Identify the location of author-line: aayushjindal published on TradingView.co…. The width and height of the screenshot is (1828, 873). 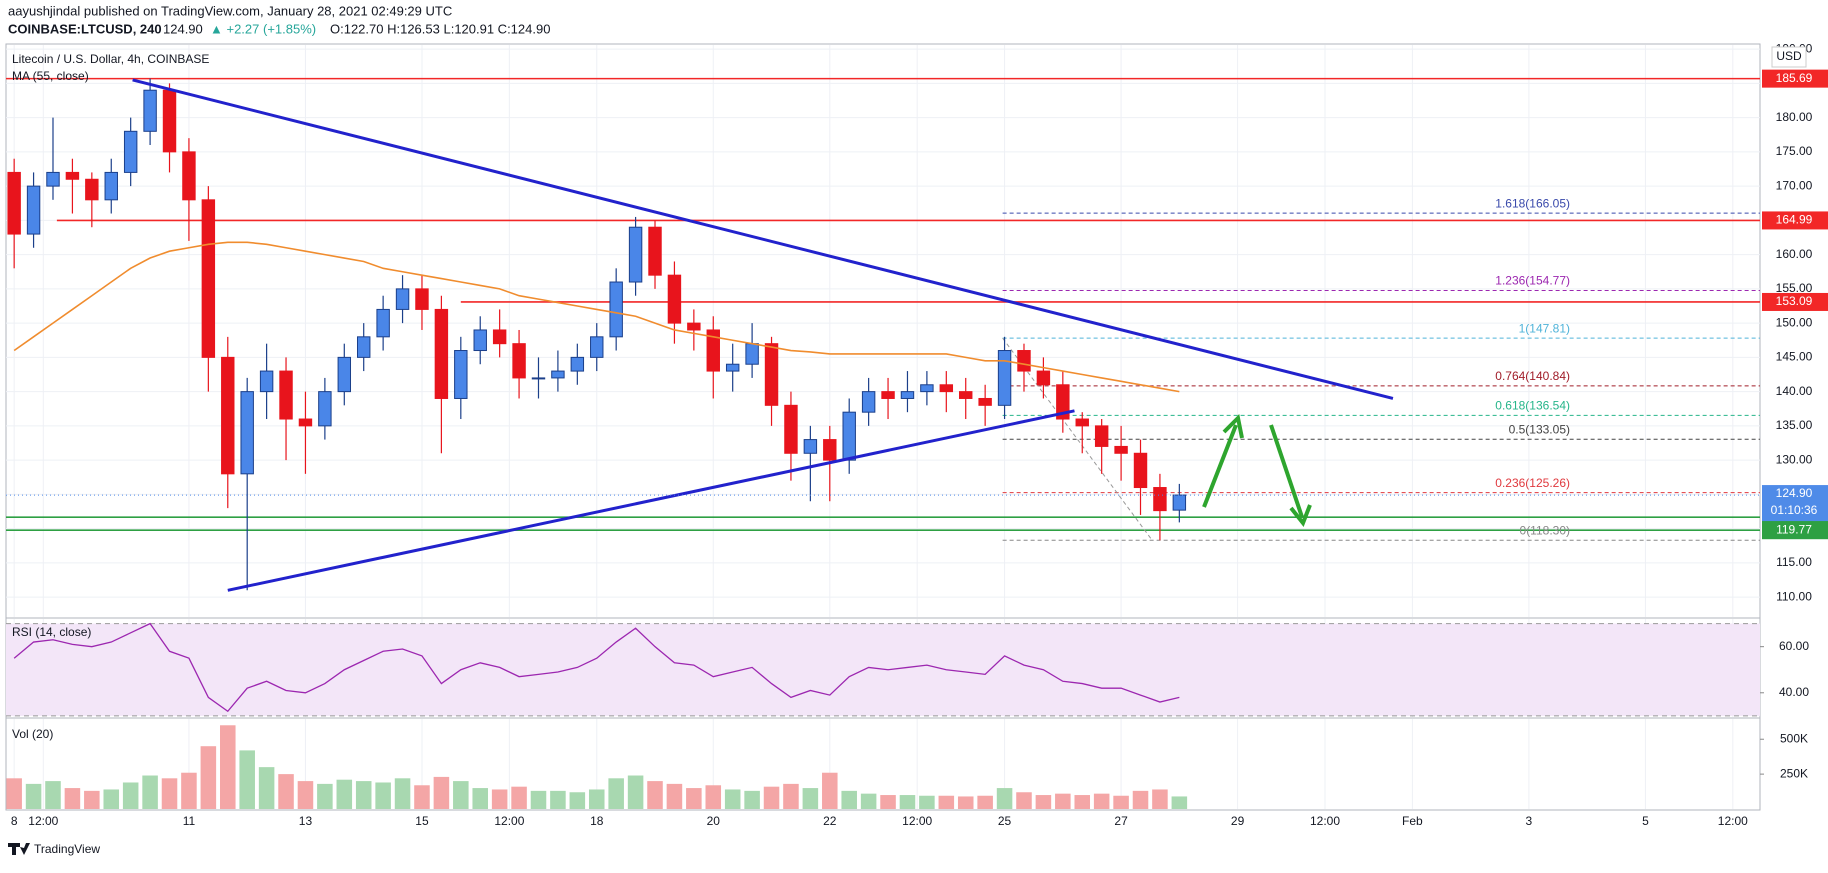
(230, 10).